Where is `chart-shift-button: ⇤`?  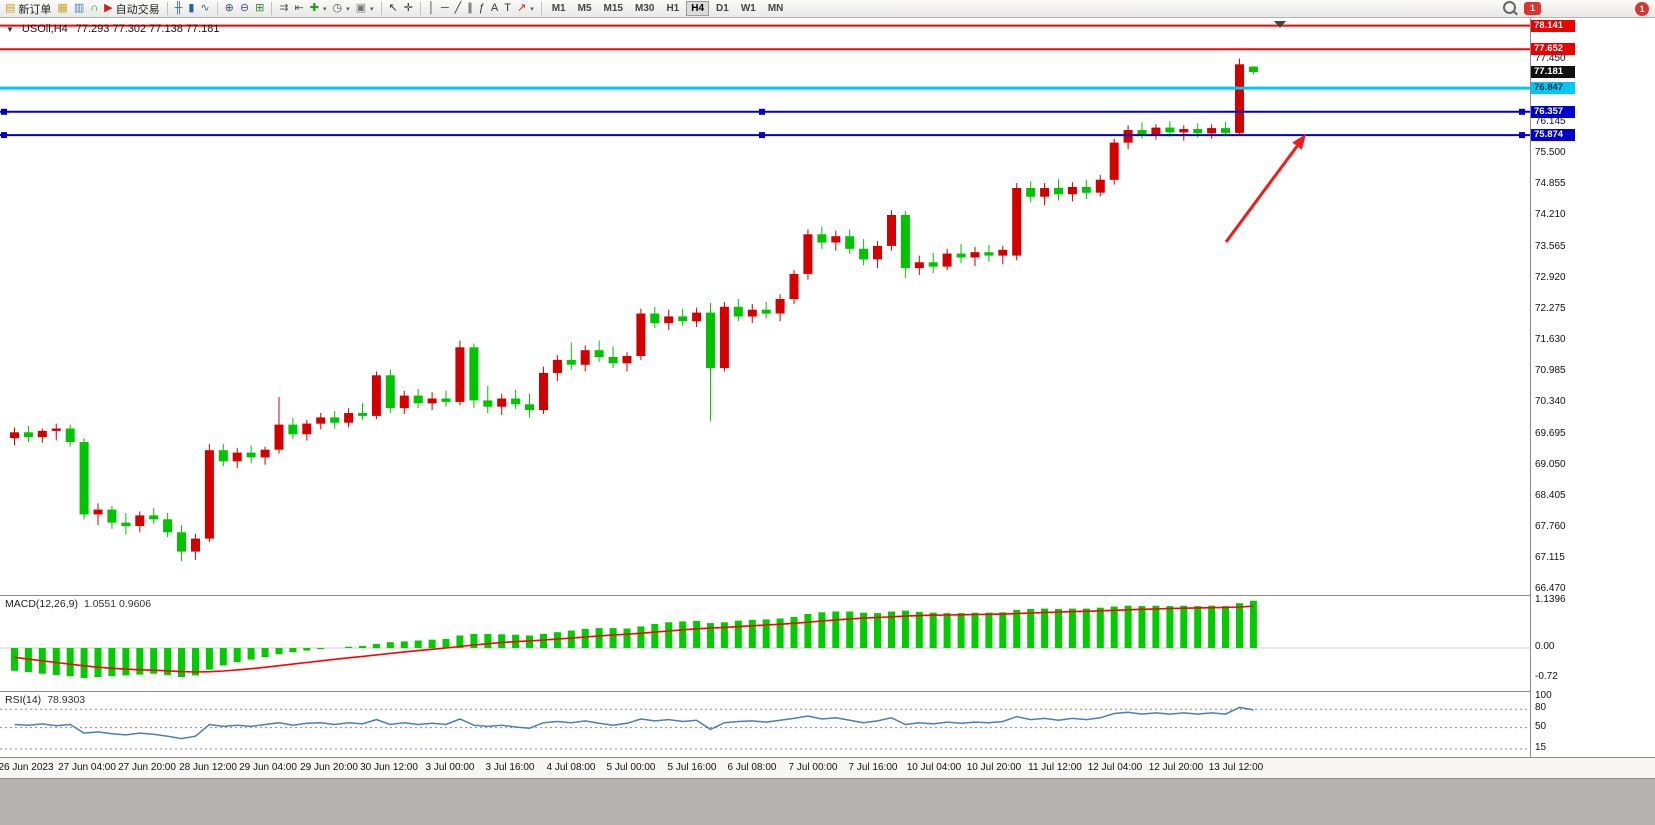 chart-shift-button: ⇤ is located at coordinates (299, 9).